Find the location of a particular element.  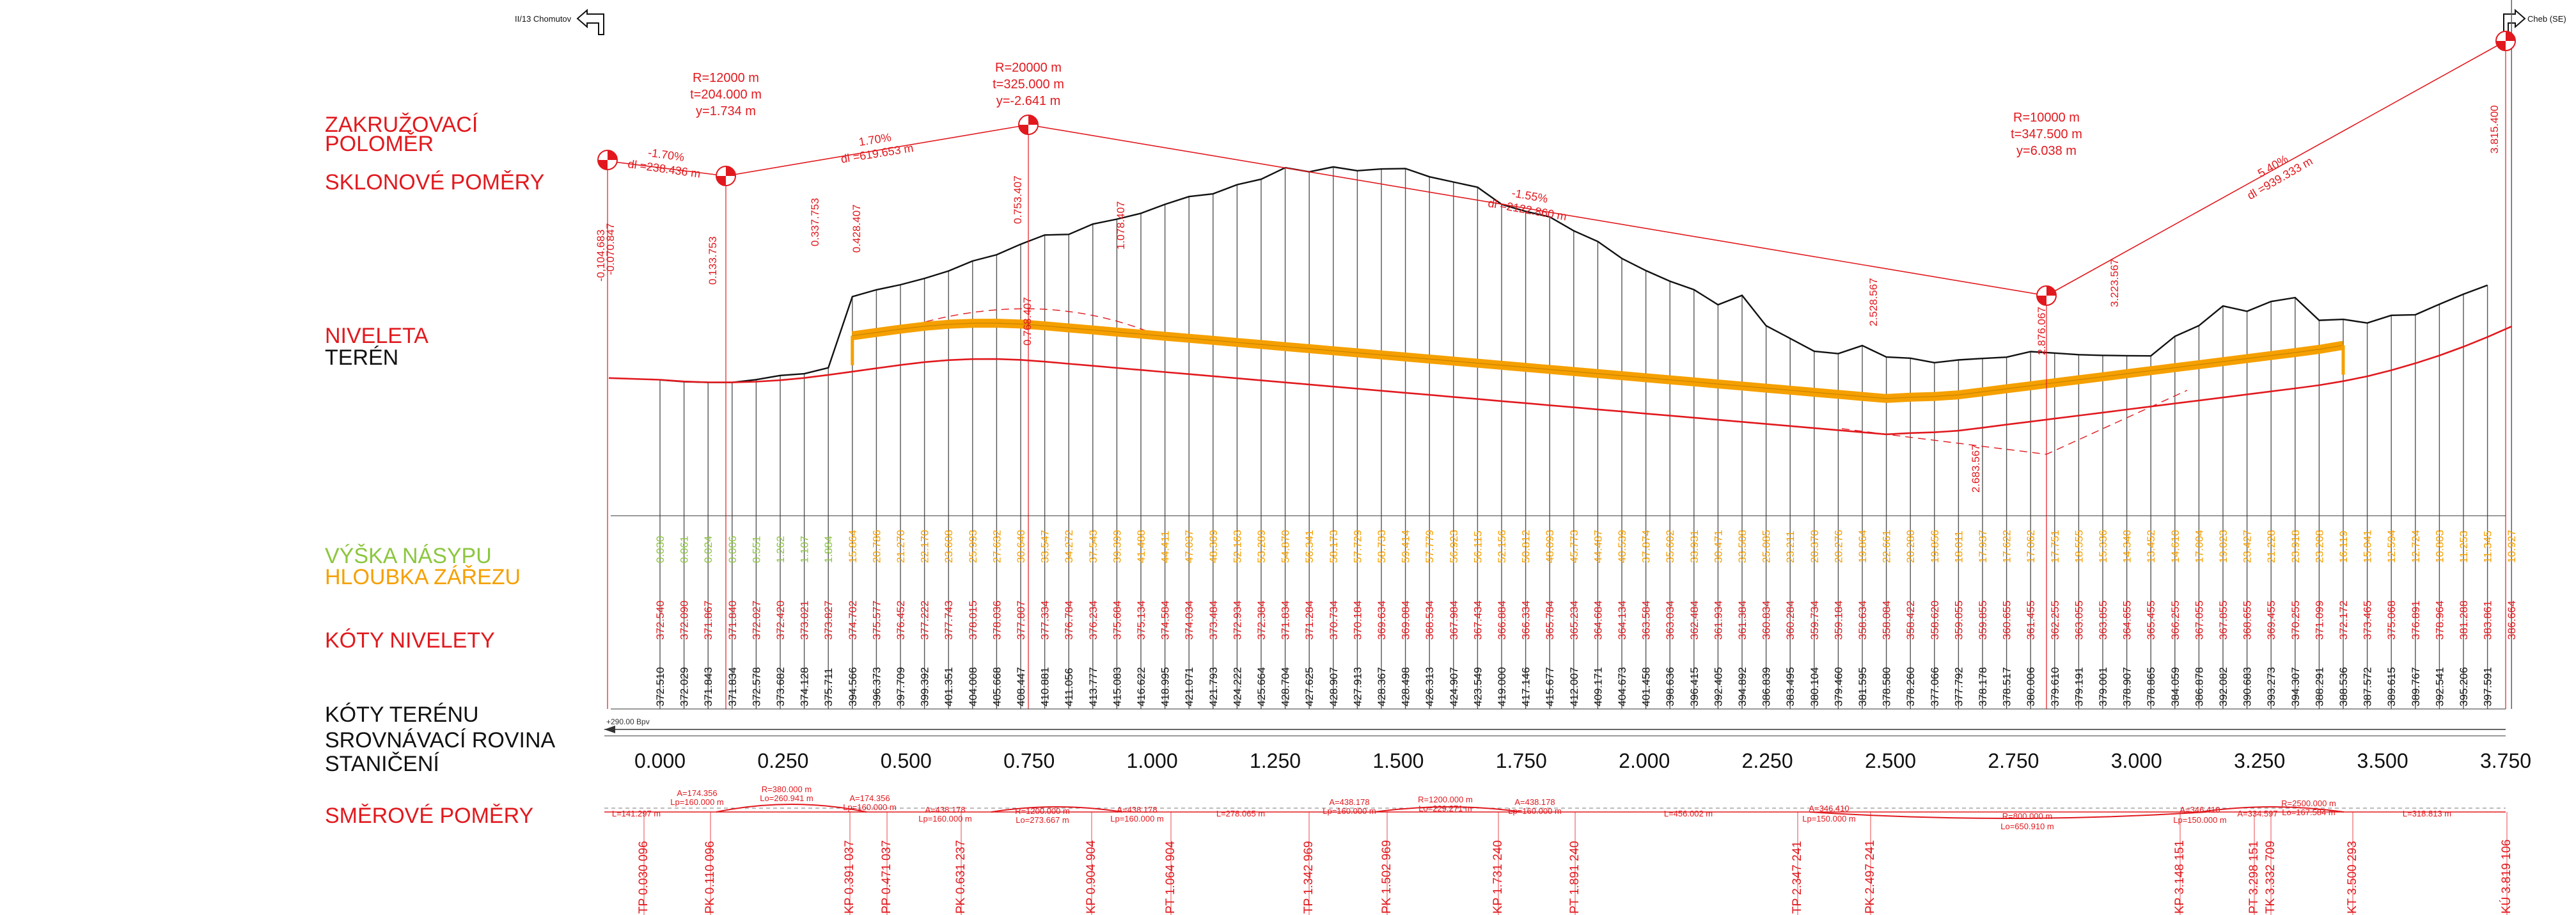

height-value: 41.488 is located at coordinates (1141, 546).